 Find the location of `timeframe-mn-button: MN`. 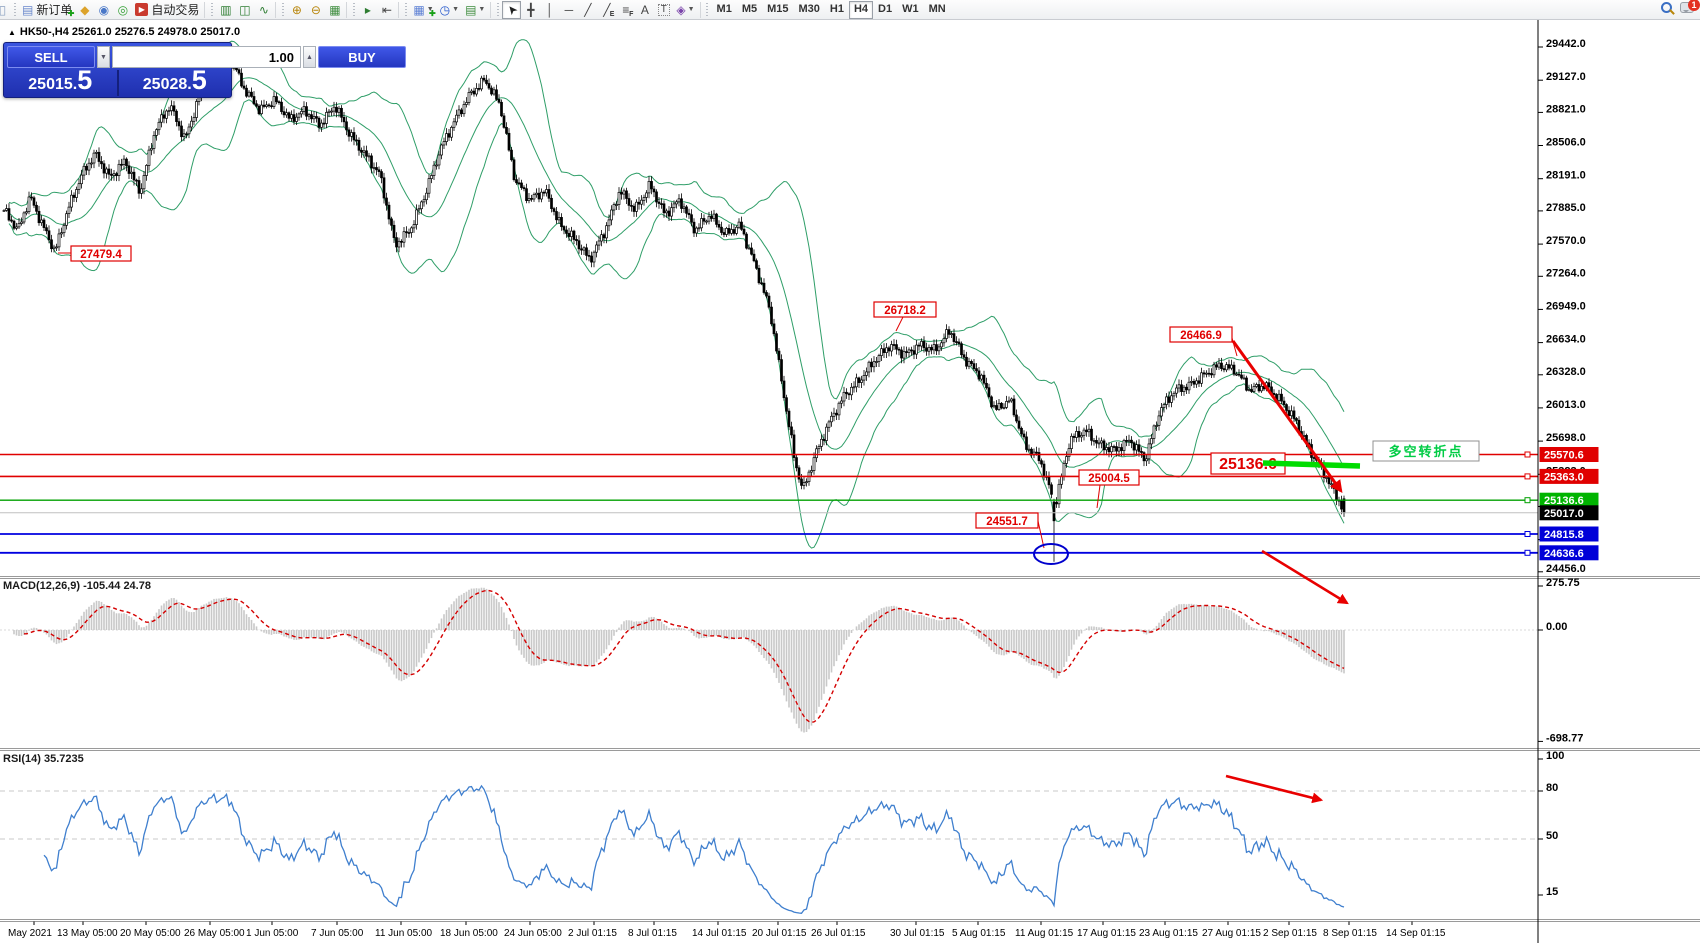

timeframe-mn-button: MN is located at coordinates (937, 10).